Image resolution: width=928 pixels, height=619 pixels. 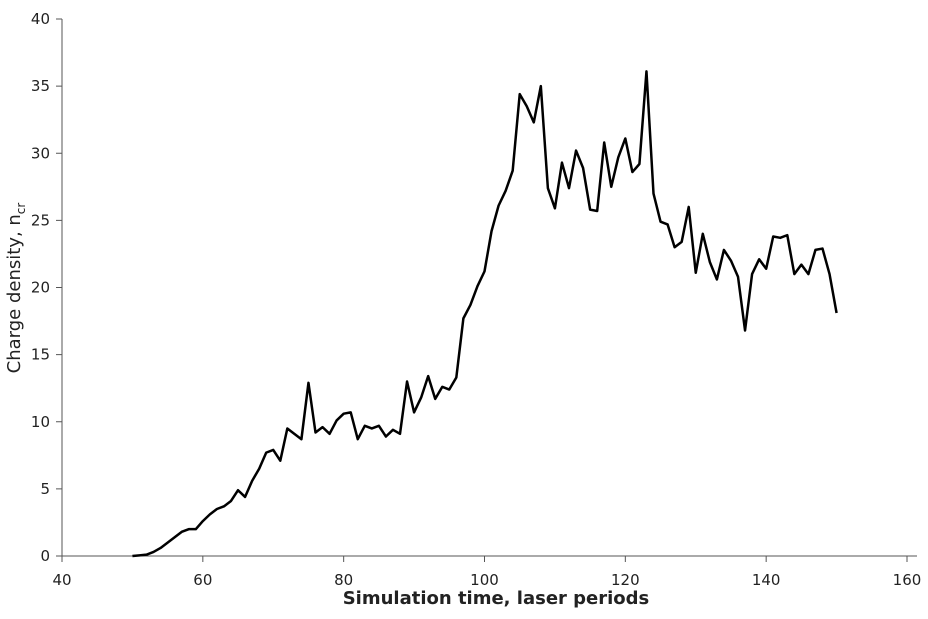 What do you see at coordinates (40, 288) in the screenshot?
I see `y-tick-label: 20` at bounding box center [40, 288].